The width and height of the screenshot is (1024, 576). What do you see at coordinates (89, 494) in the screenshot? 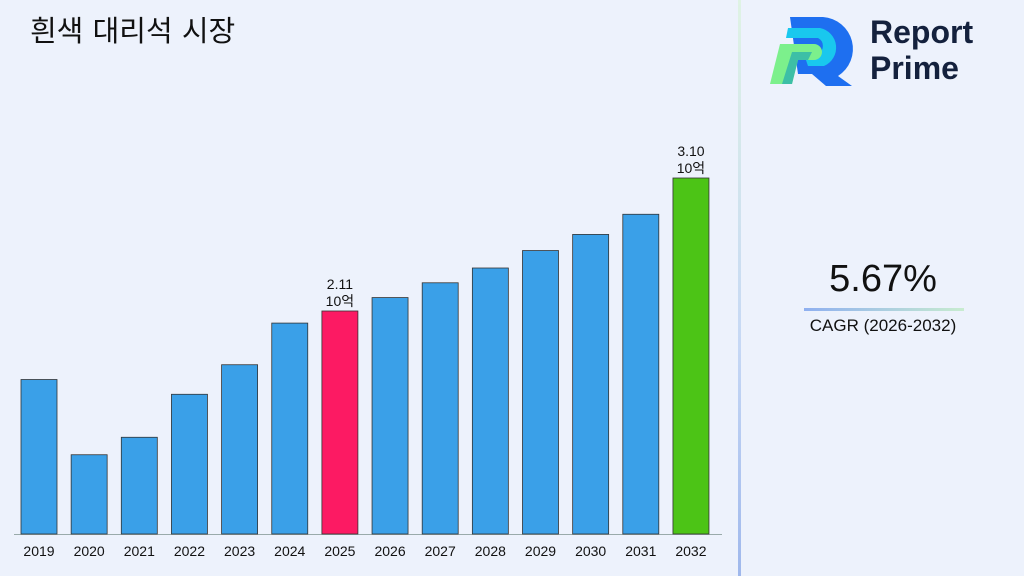
I see `bar-2020` at bounding box center [89, 494].